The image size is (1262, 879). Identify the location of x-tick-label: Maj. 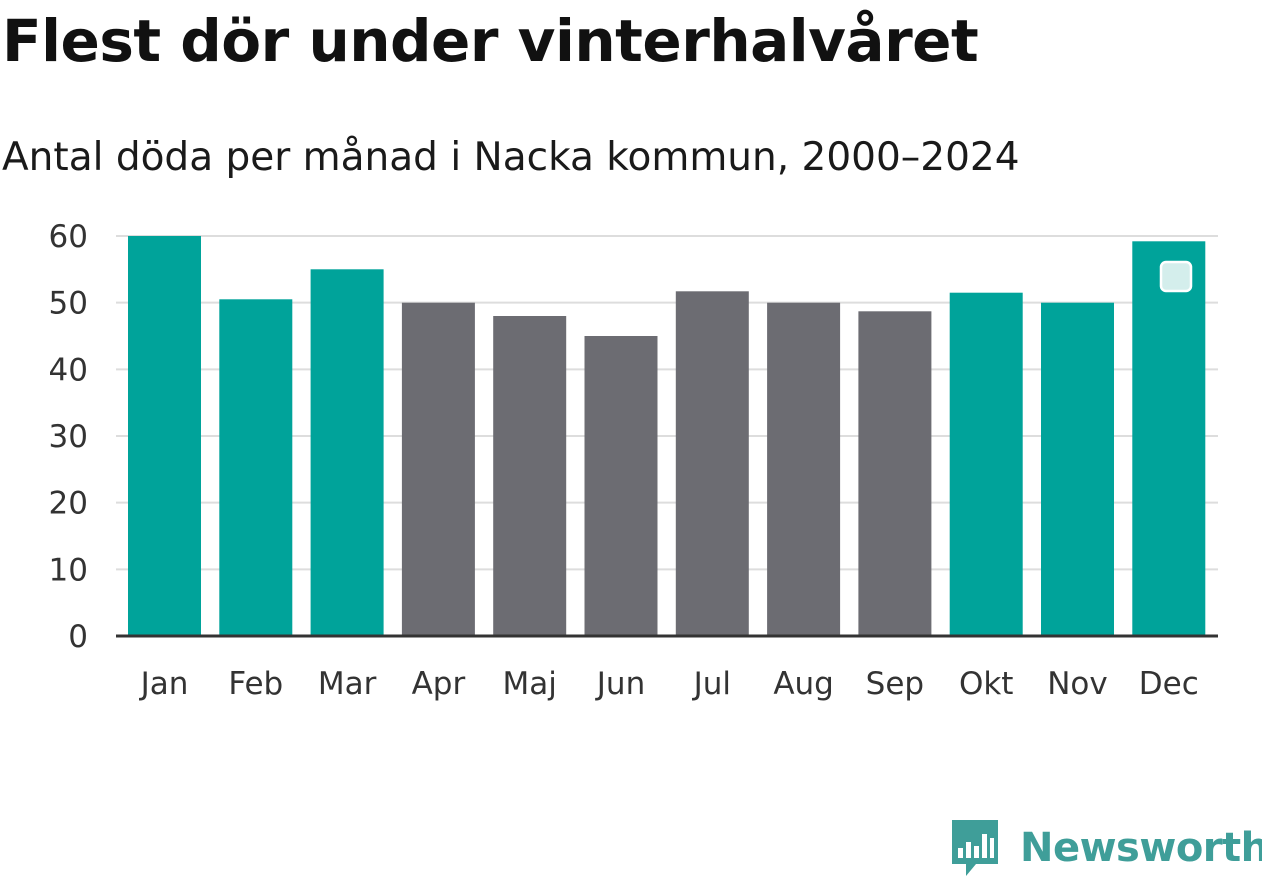
(530, 684).